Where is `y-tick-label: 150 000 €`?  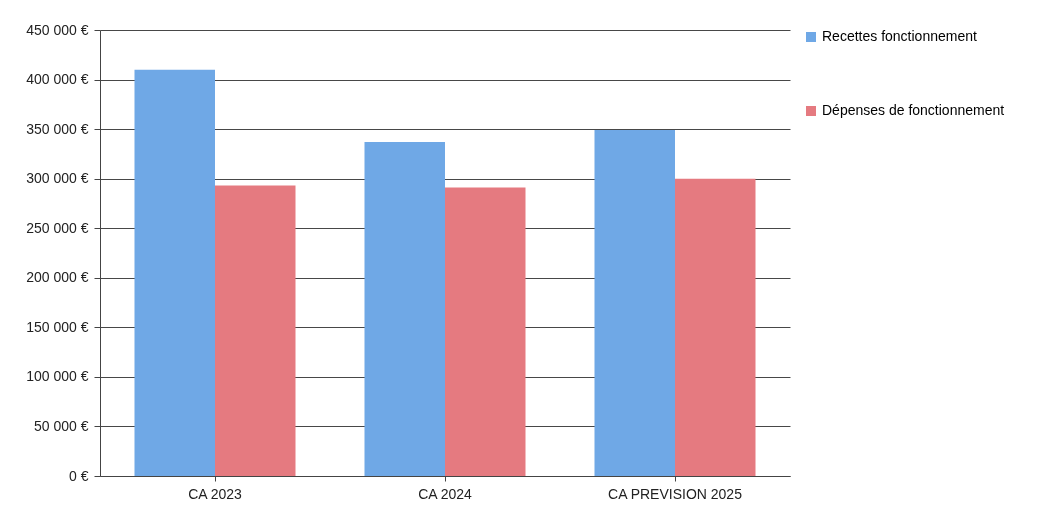
y-tick-label: 150 000 € is located at coordinates (57, 326).